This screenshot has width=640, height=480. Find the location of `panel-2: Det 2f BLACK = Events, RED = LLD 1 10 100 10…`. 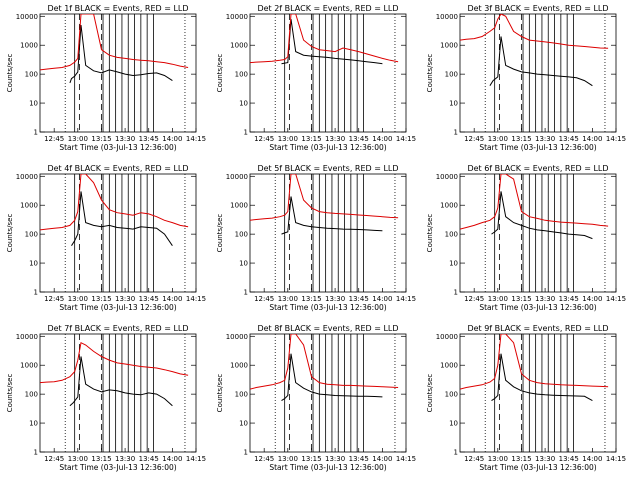

panel-2: Det 2f BLACK = Events, RED = LLD 1 10 100 10… is located at coordinates (316, 78).